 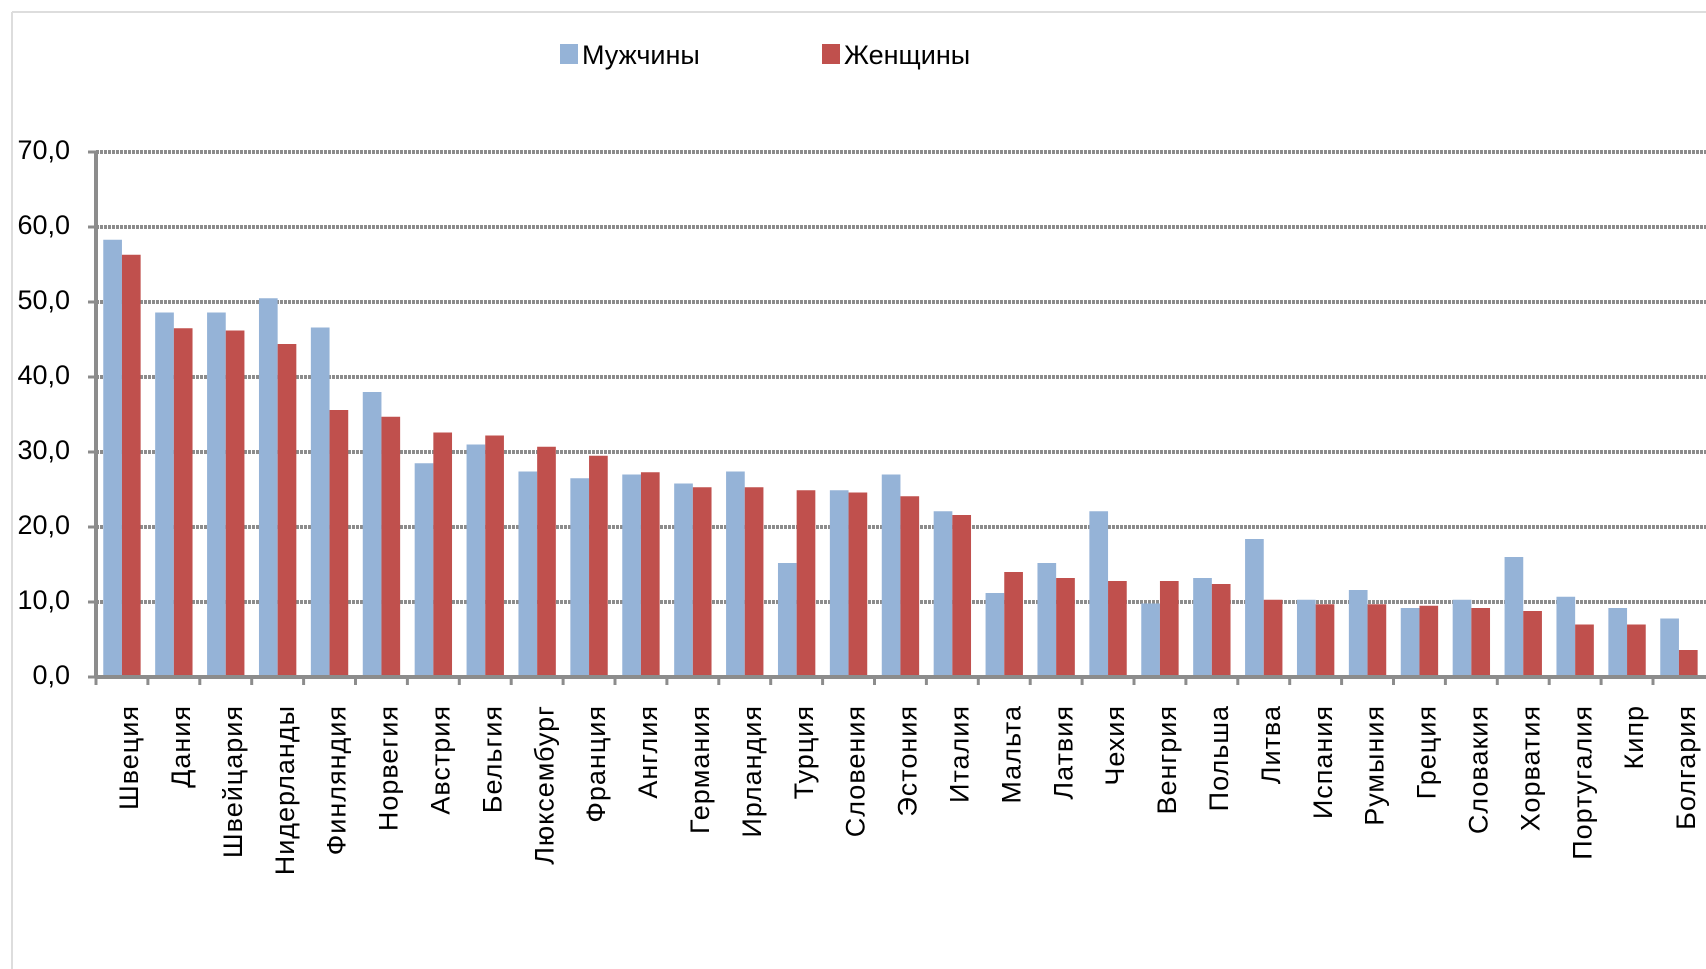 I want to click on x-tick-label: Турция, so click(x=804, y=752).